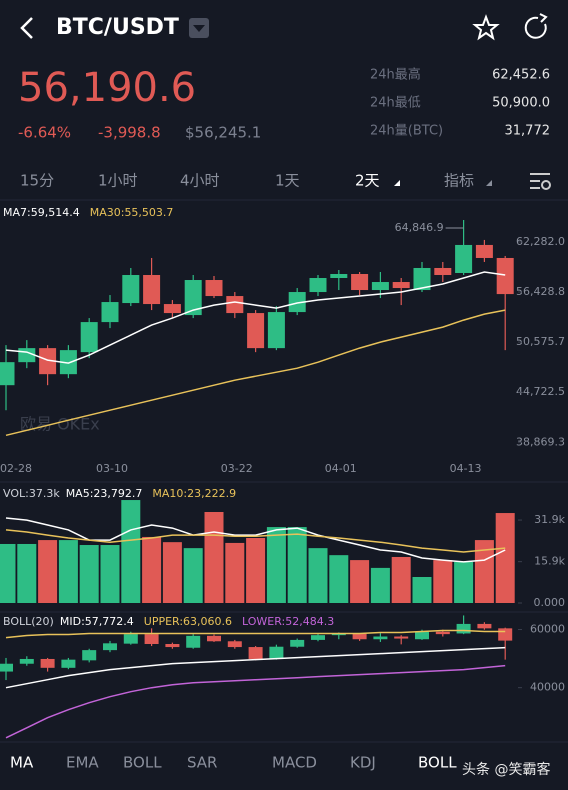 The height and width of the screenshot is (790, 568). What do you see at coordinates (200, 181) in the screenshot?
I see `timeframe-tab: 4小时` at bounding box center [200, 181].